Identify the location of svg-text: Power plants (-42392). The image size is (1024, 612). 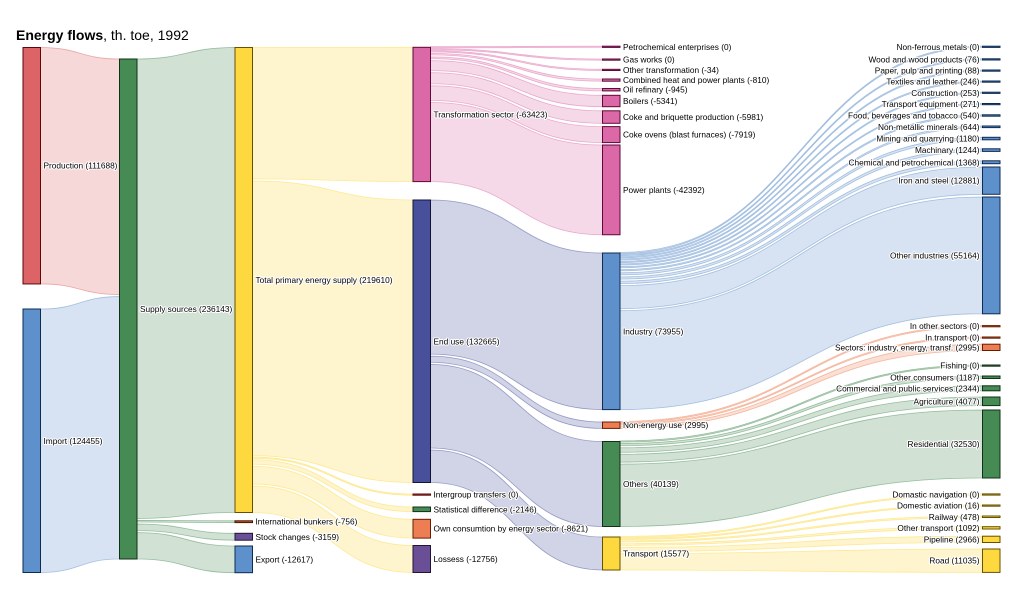
(664, 190).